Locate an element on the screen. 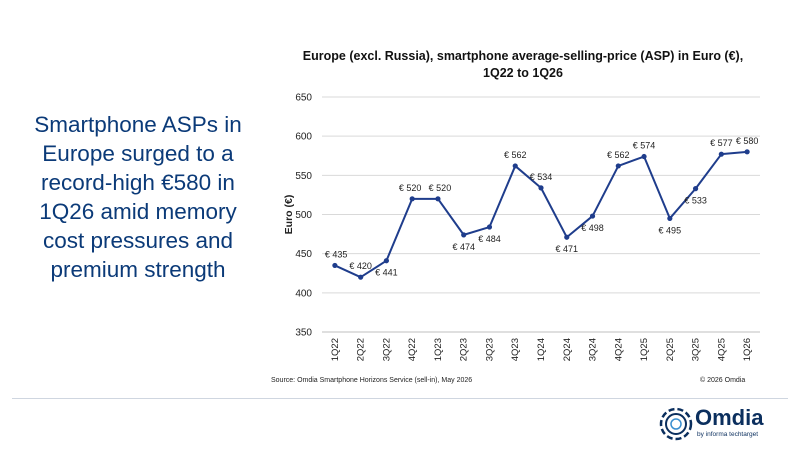 The image size is (800, 450). logo-wordmark: Omdia is located at coordinates (729, 417).